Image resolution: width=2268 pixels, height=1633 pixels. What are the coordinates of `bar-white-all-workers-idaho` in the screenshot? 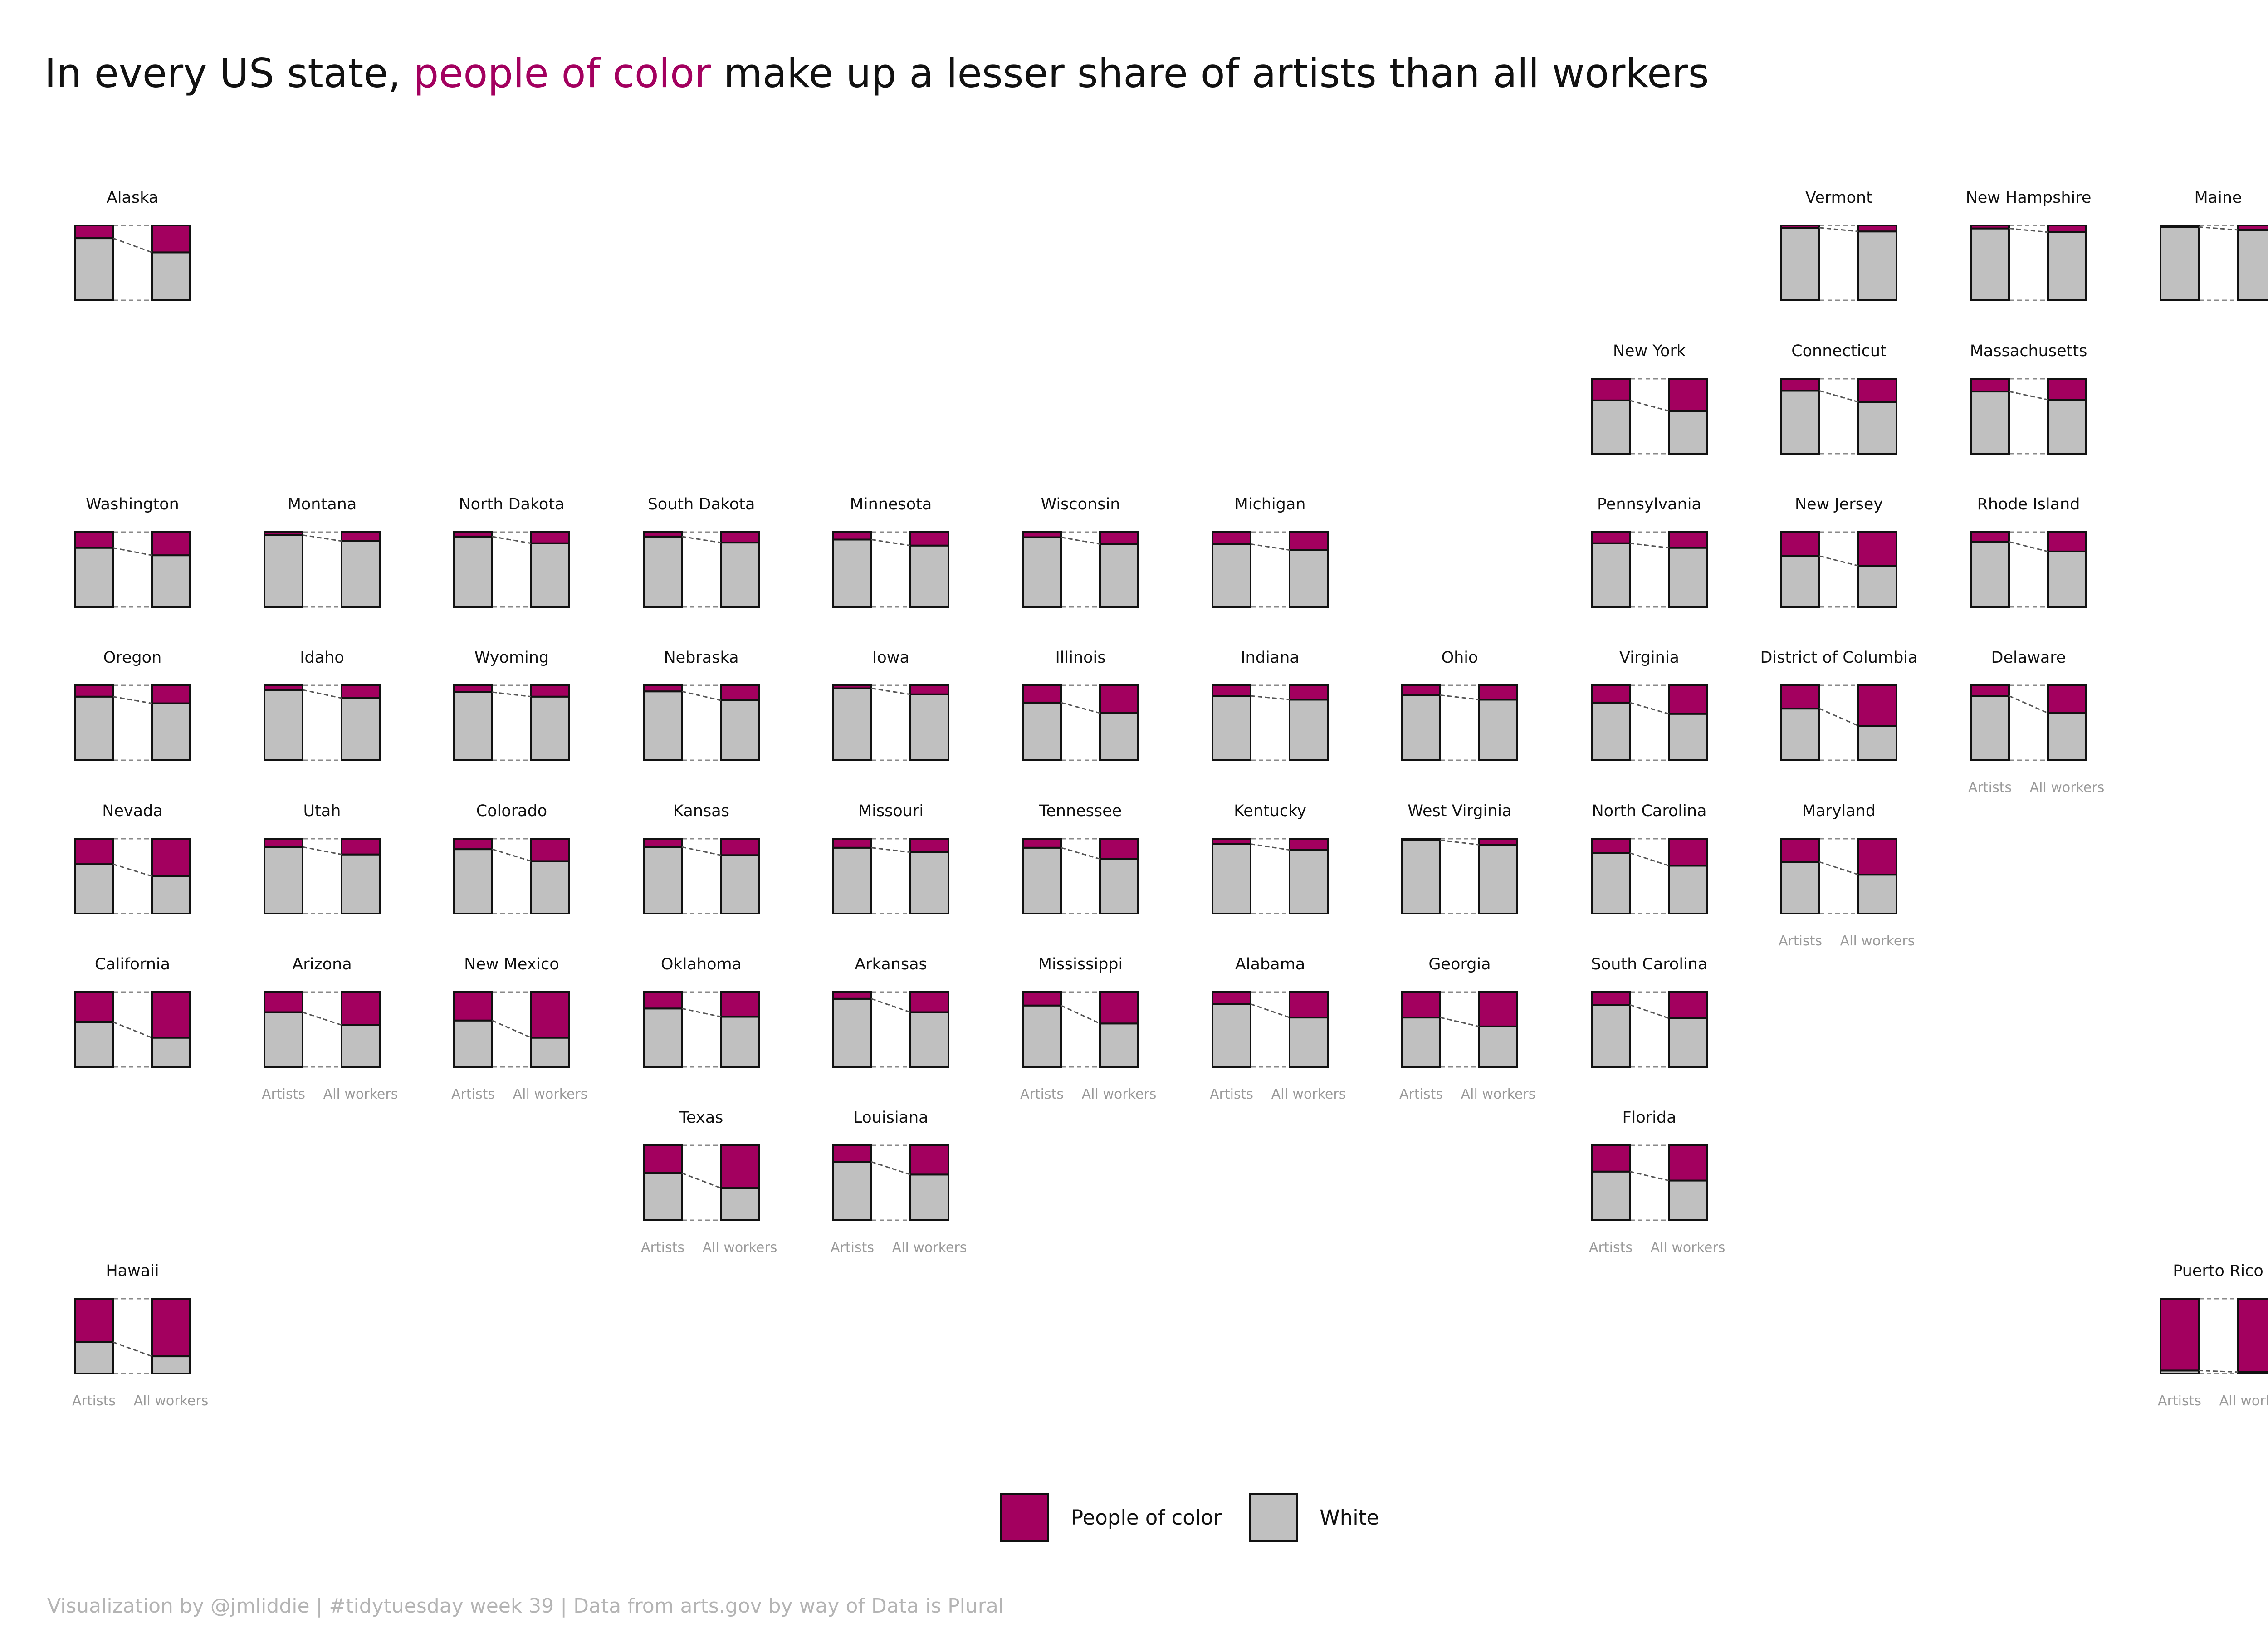 It's located at (361, 729).